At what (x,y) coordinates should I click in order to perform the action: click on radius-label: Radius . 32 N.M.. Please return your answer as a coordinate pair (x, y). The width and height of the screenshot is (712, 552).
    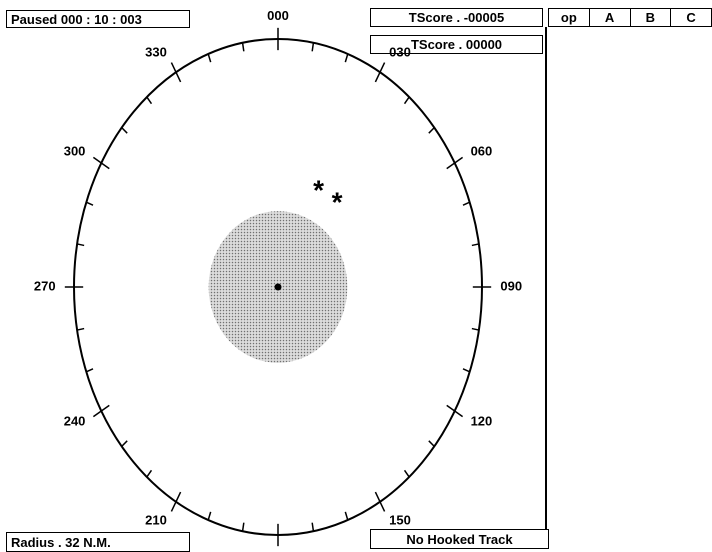
    Looking at the image, I should click on (98, 542).